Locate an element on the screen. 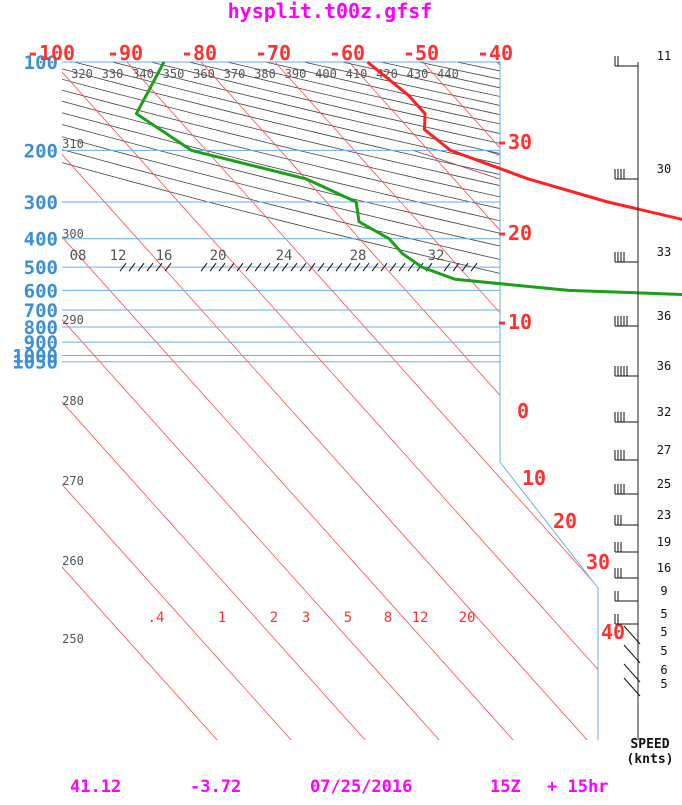 This screenshot has height=805, width=682. footer-forecast: + 15hr is located at coordinates (577, 787).